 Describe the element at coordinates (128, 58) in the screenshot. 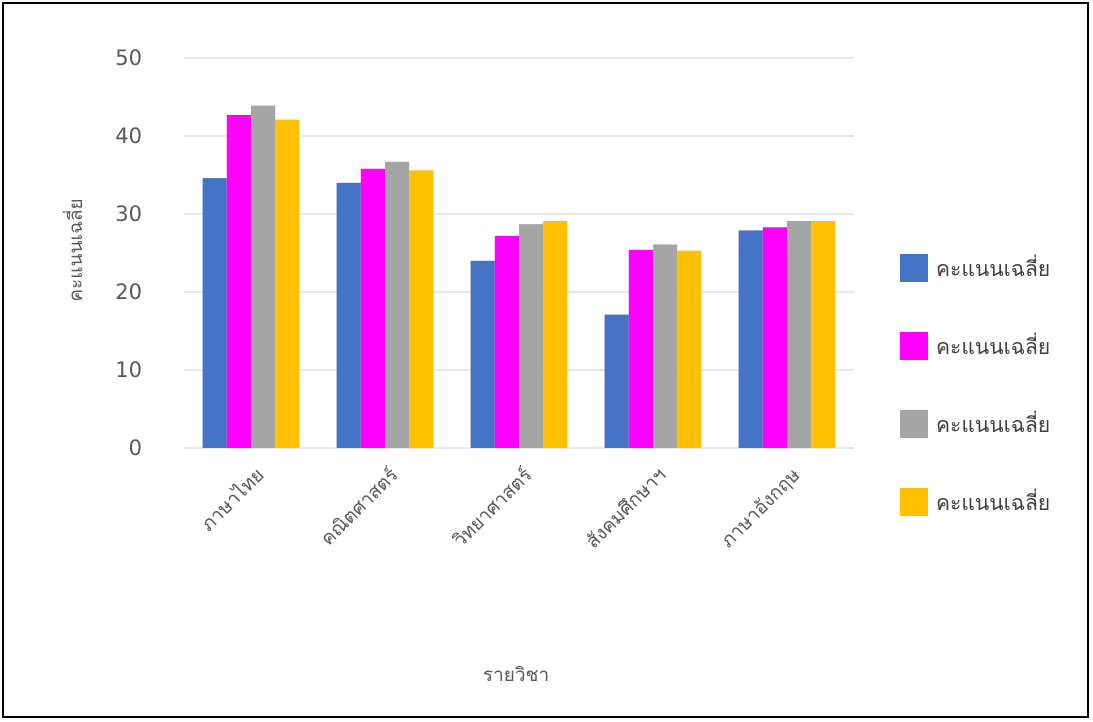

I see `y-tick-label: 50` at that location.